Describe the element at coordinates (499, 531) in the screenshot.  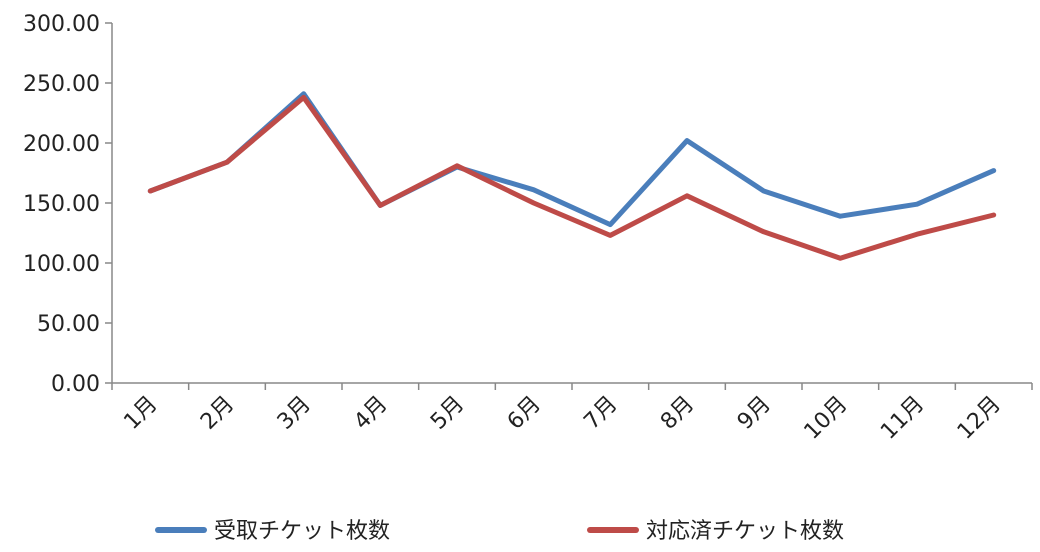
I see `legend: 受取チケット枚数 対応済チケット枚数` at that location.